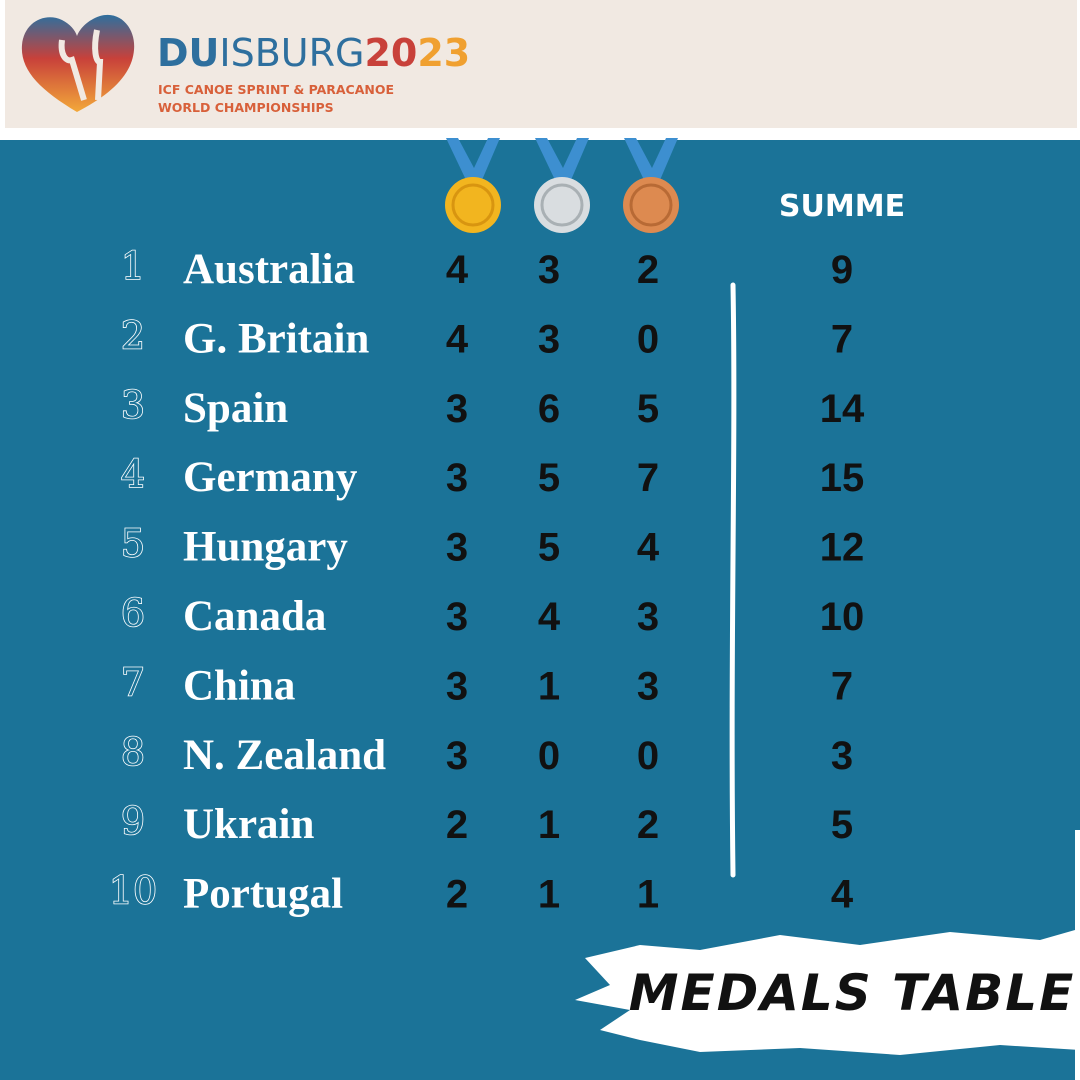 Image resolution: width=1080 pixels, height=1080 pixels. What do you see at coordinates (133, 752) in the screenshot?
I see `rank: 8` at bounding box center [133, 752].